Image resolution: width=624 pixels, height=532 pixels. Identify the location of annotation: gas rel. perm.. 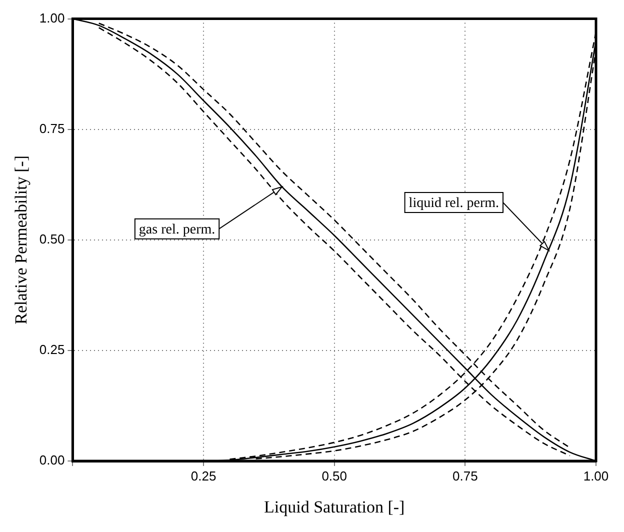
(177, 230).